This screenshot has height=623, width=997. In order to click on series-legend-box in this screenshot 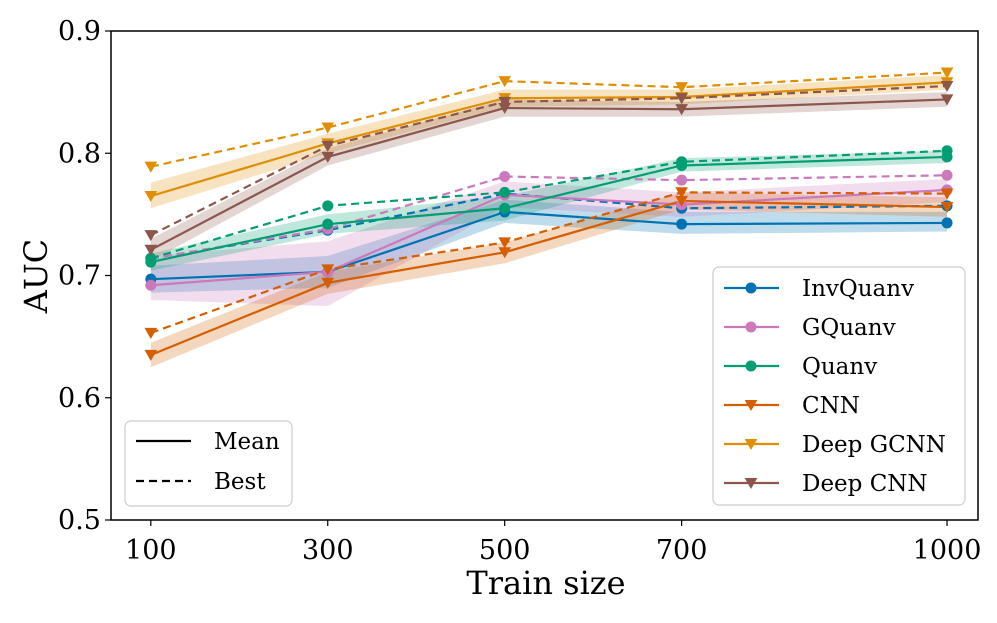, I will do `click(839, 386)`.